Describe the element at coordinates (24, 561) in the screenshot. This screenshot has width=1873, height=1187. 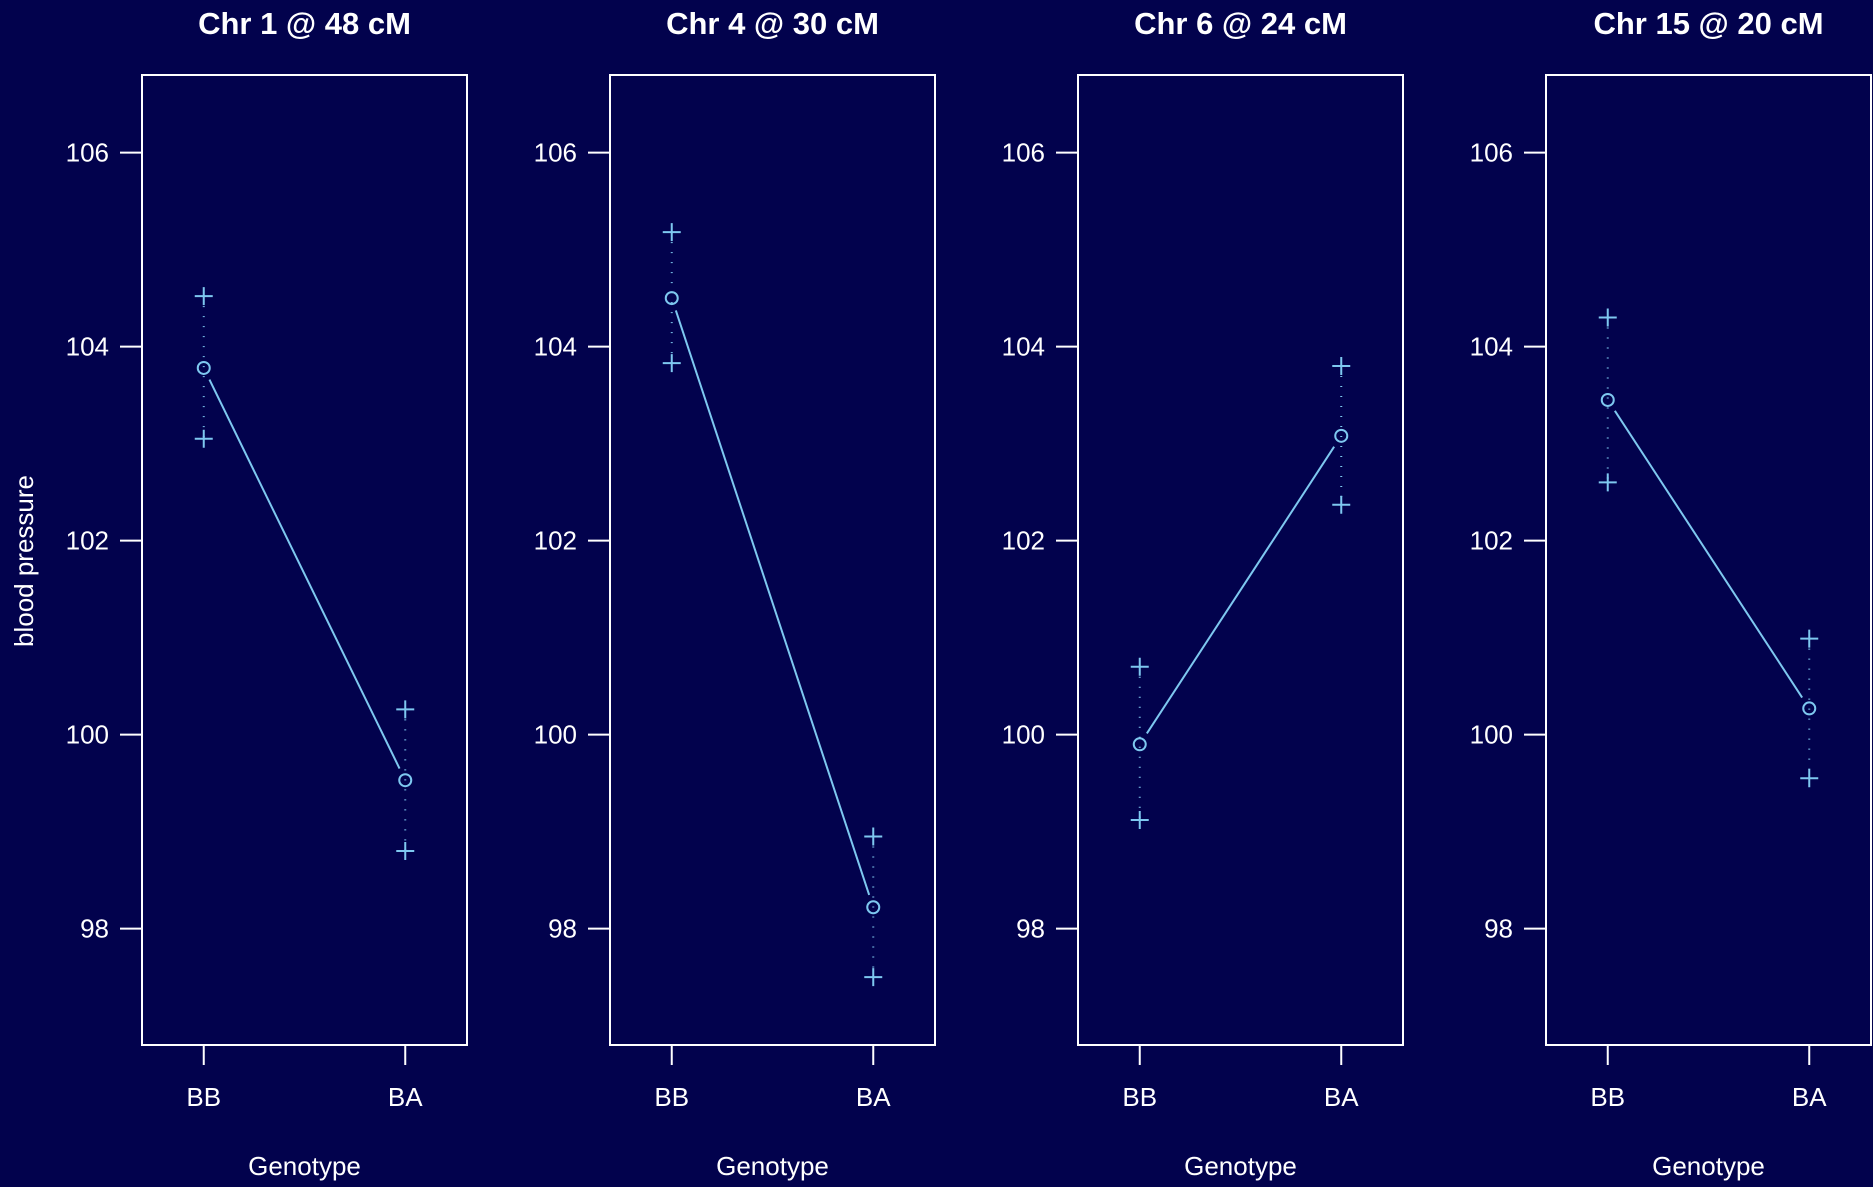
I see `y-axis-title: blood pressure` at that location.